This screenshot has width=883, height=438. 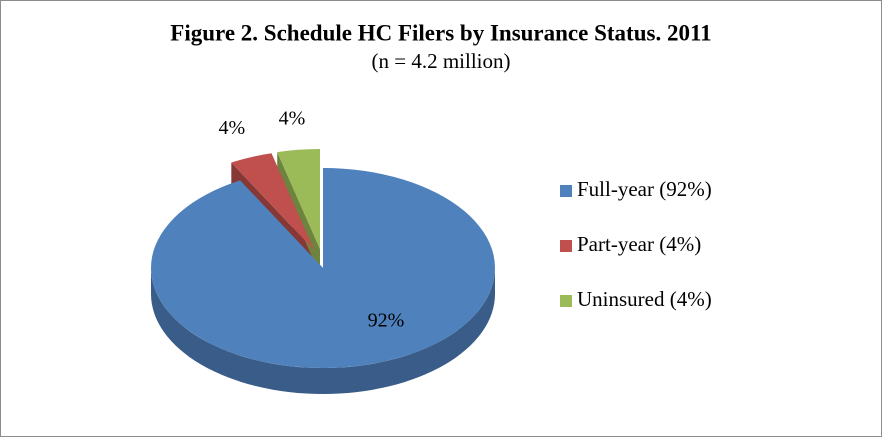 I want to click on data-label: 92%, so click(x=386, y=321).